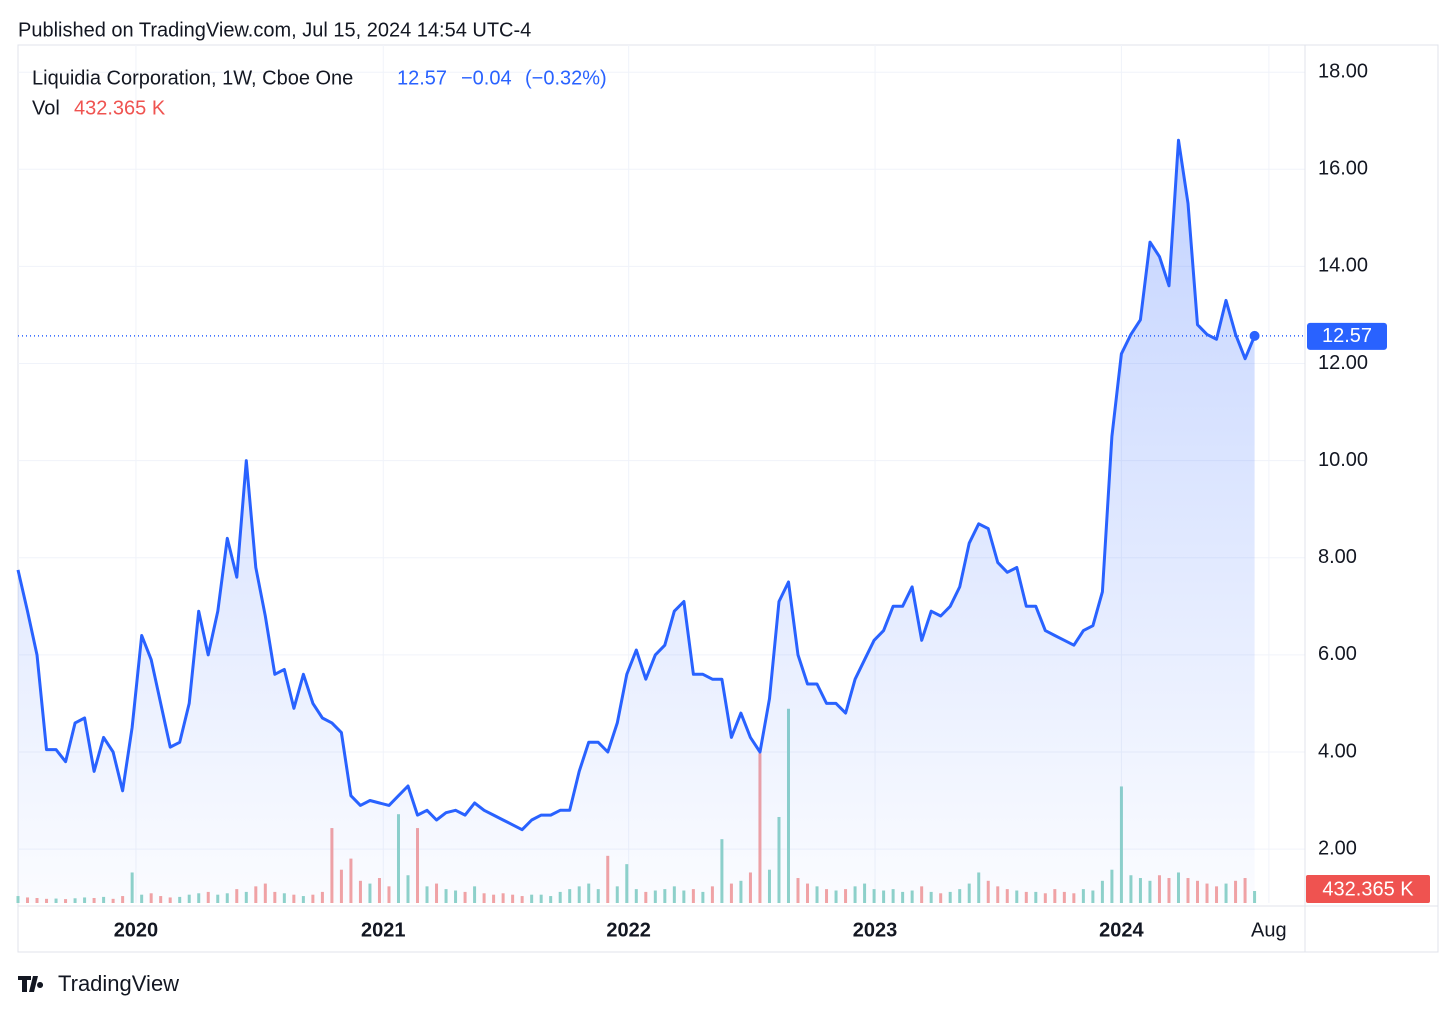  Describe the element at coordinates (383, 930) in the screenshot. I see `x-tick-label: 2021` at that location.